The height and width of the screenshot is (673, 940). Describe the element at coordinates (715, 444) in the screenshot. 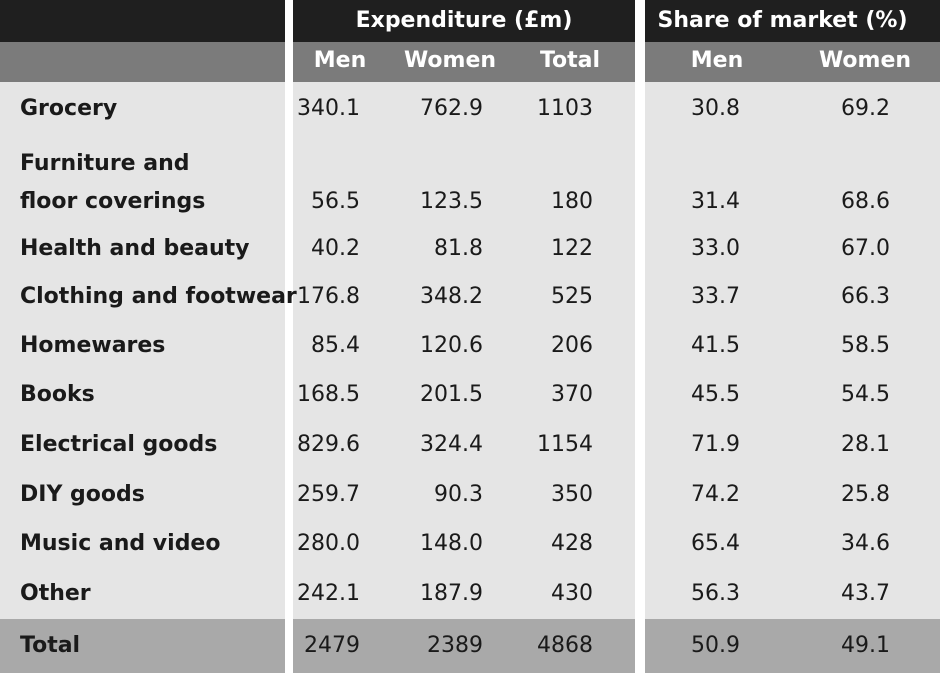

I see `cell-value: 71.9` at that location.